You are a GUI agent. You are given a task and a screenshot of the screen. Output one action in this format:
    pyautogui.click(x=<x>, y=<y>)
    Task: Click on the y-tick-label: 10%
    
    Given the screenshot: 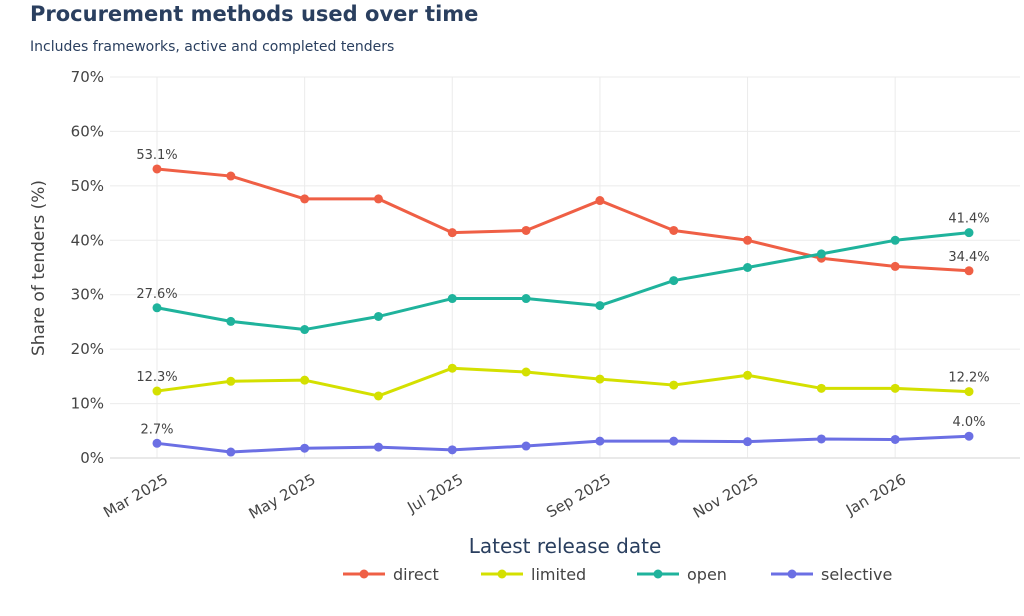 What is the action you would take?
    pyautogui.click(x=87, y=404)
    